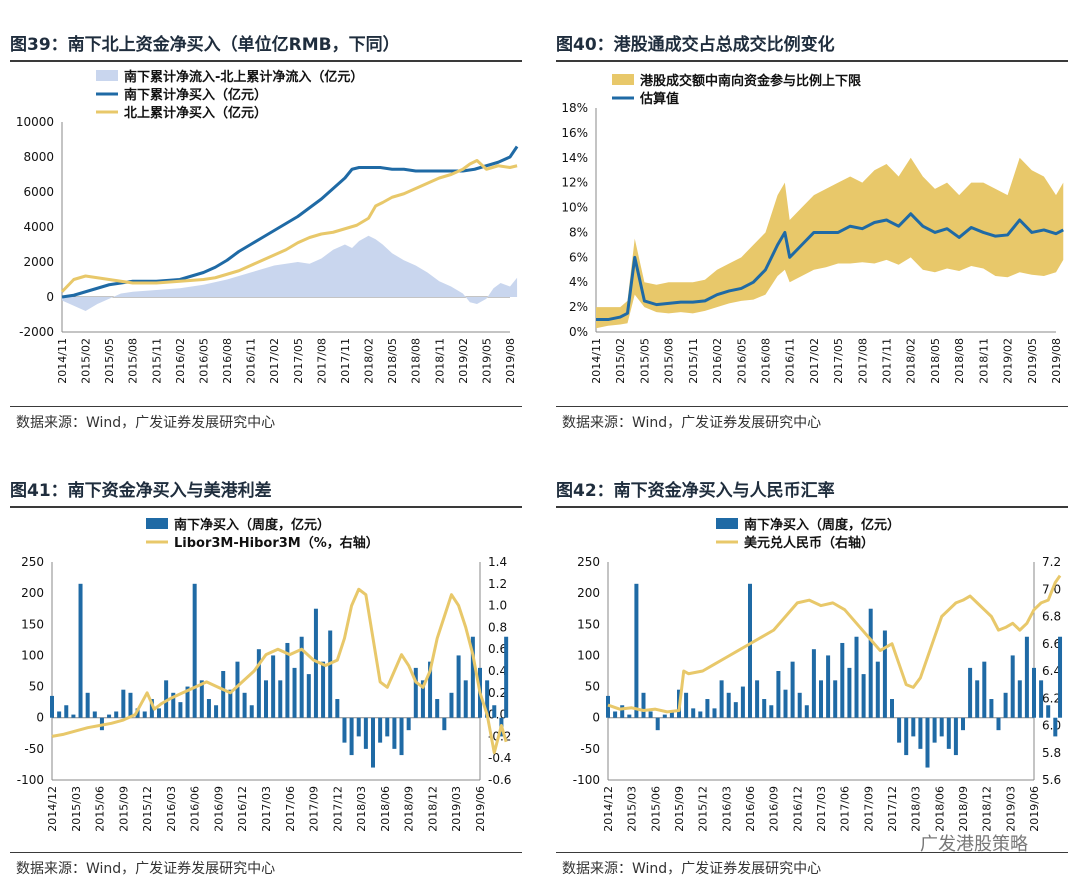  What do you see at coordinates (578, 257) in the screenshot?
I see `y-tick-label: 6%` at bounding box center [578, 257].